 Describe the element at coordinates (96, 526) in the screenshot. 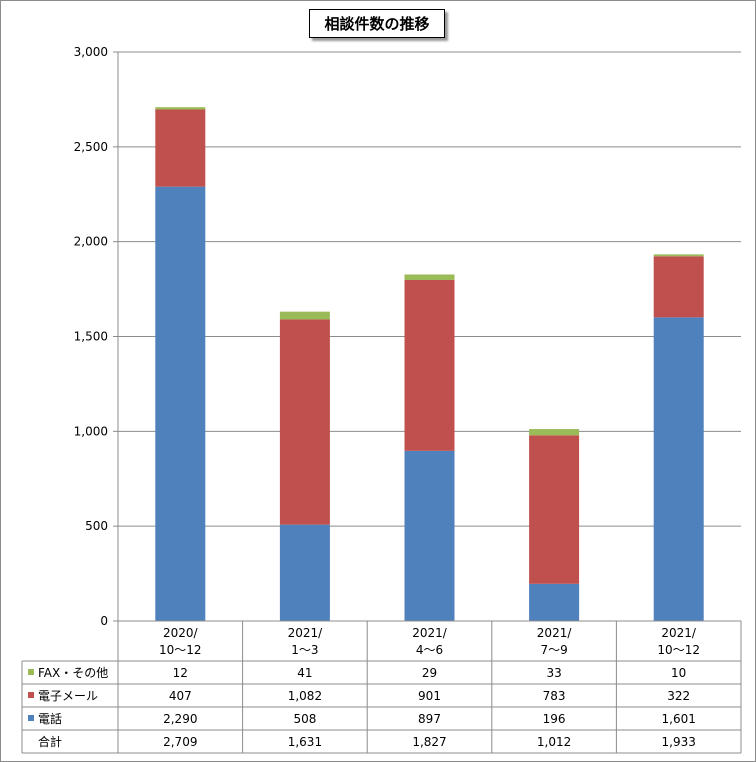

I see `y-tick-label: 500` at that location.